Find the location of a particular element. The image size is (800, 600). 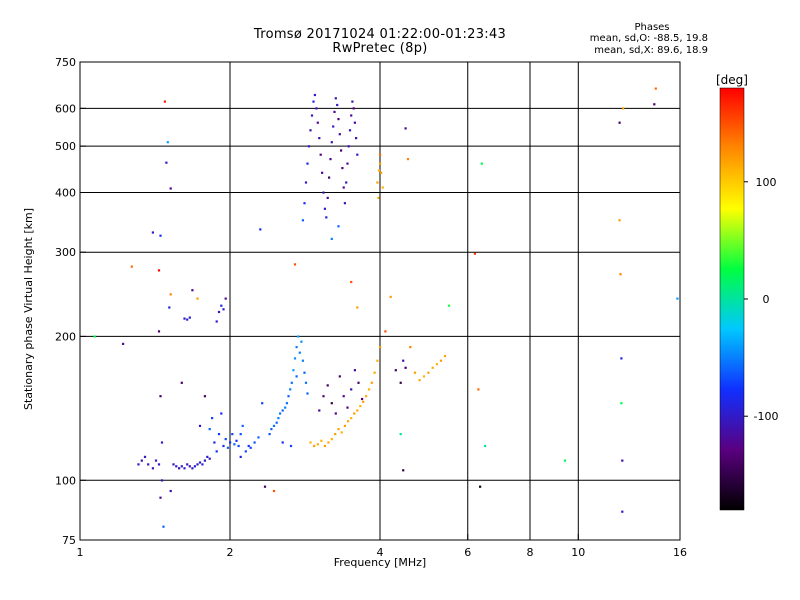

stats-o-line: mean, sd,O: -88.5, 19.8 is located at coordinates (648, 38).